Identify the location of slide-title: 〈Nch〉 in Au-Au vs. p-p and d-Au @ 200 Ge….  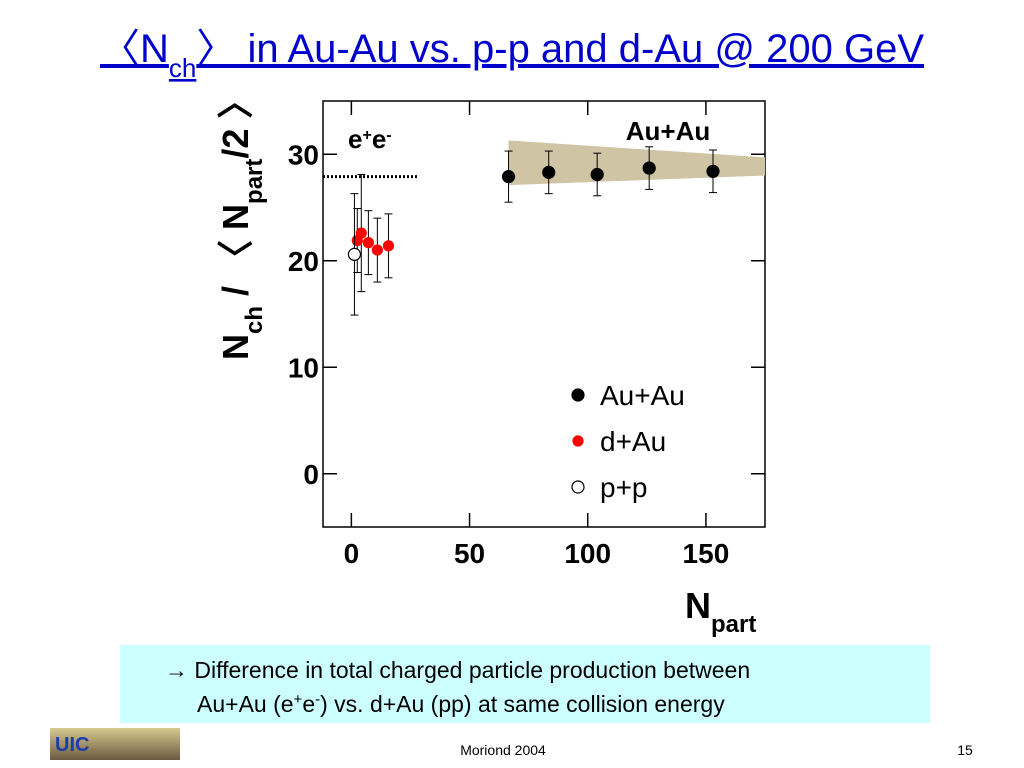
(512, 55).